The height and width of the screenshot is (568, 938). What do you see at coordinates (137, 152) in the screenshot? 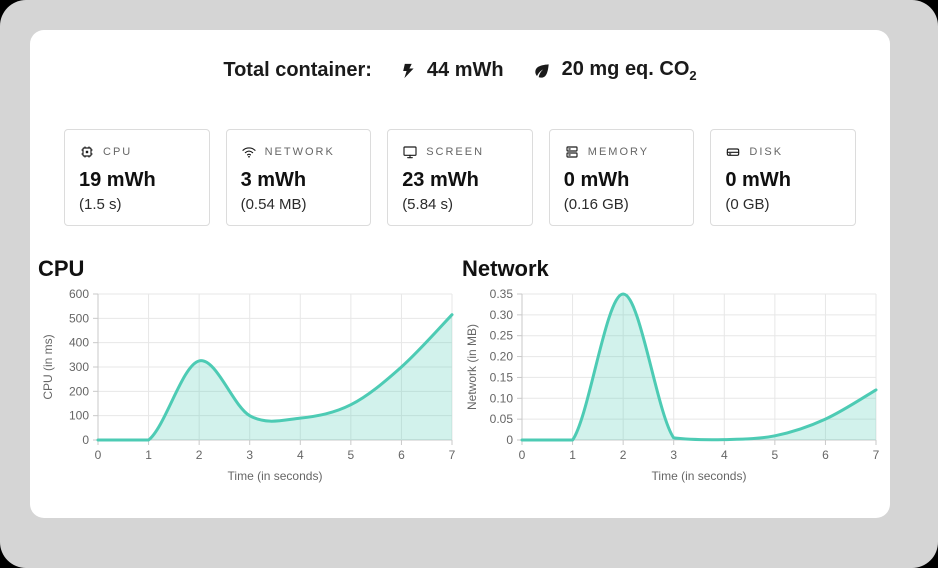
I see `card-head-cpu: CPU` at bounding box center [137, 152].